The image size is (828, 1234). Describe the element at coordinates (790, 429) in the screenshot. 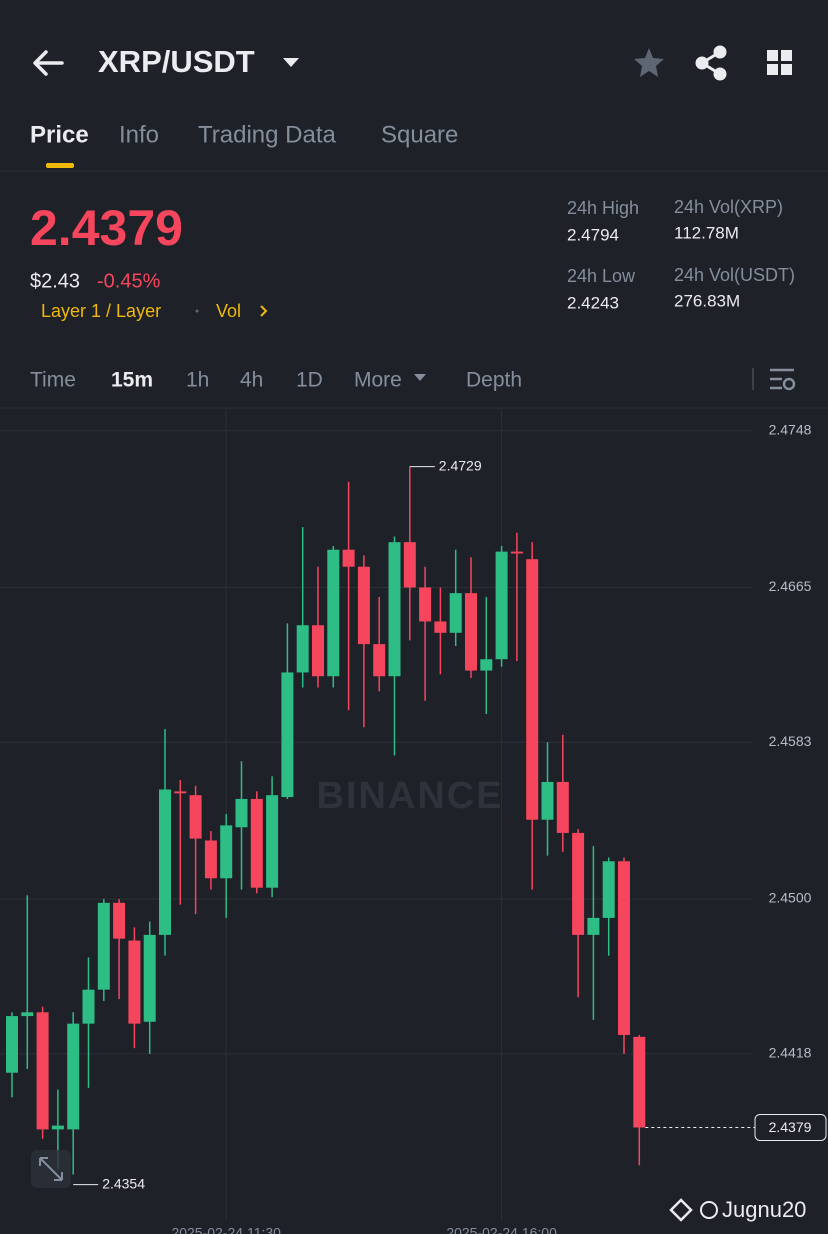

I see `y-tick-label: 2.4748` at that location.